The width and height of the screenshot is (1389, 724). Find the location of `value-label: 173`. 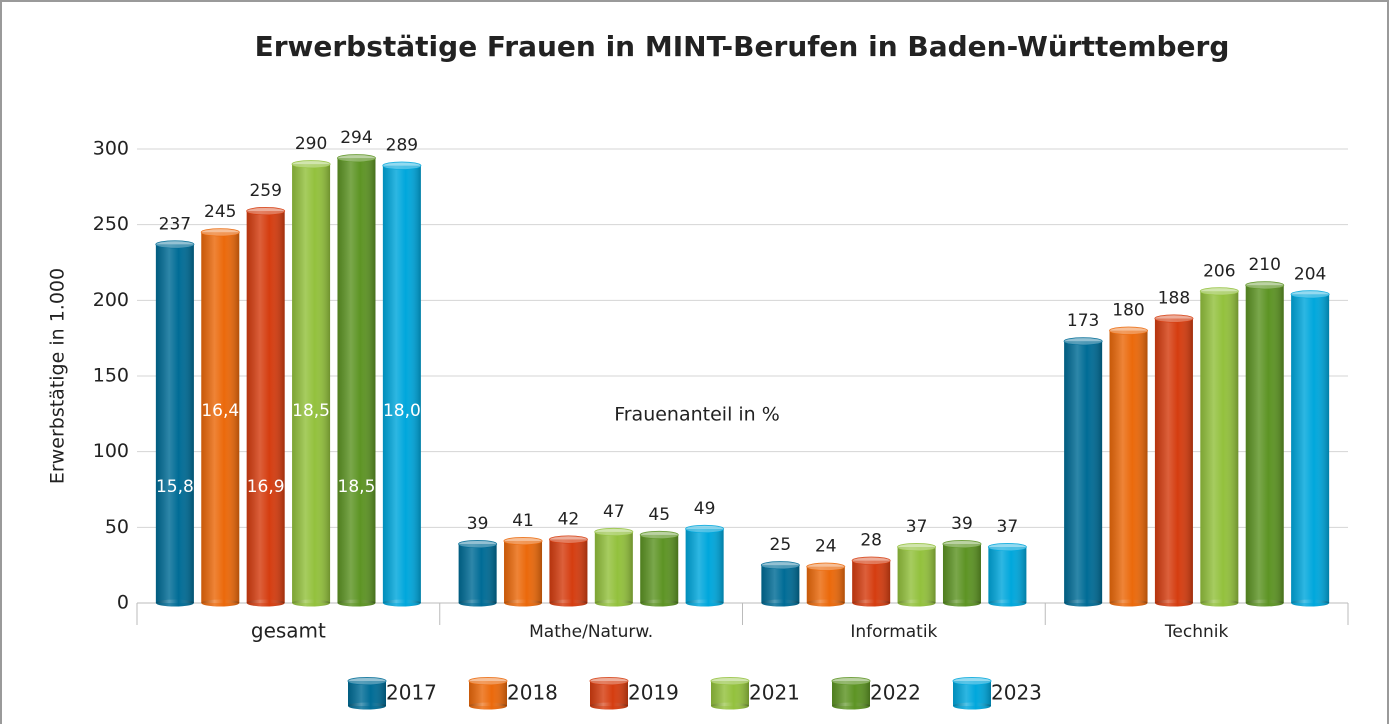

value-label: 173 is located at coordinates (1083, 321).